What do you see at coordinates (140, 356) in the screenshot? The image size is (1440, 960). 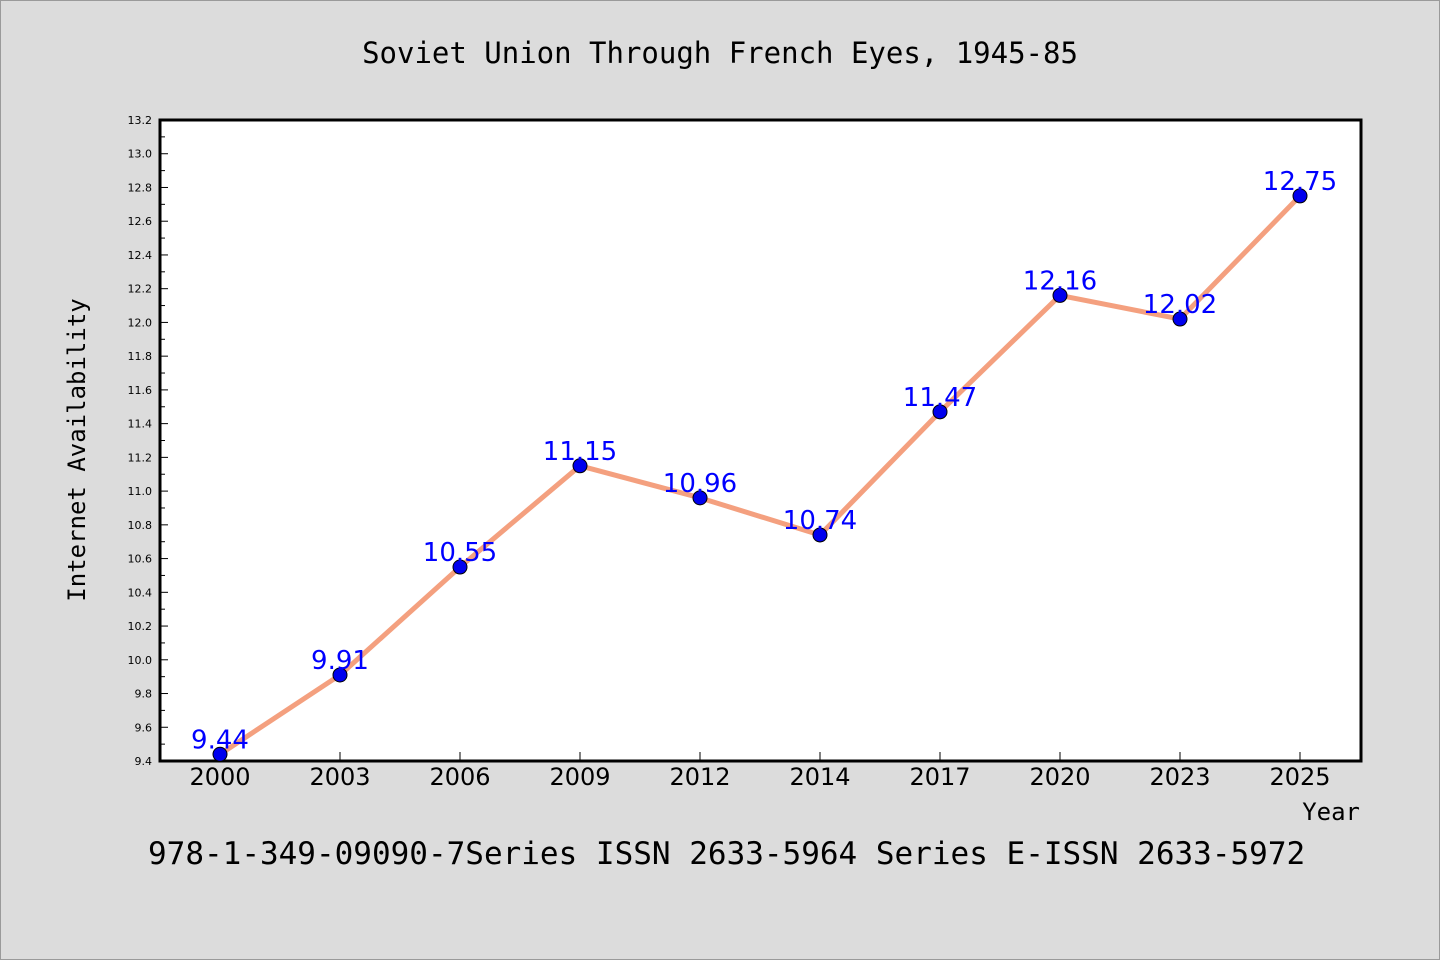 I see `y-tick-label: 11.8` at bounding box center [140, 356].